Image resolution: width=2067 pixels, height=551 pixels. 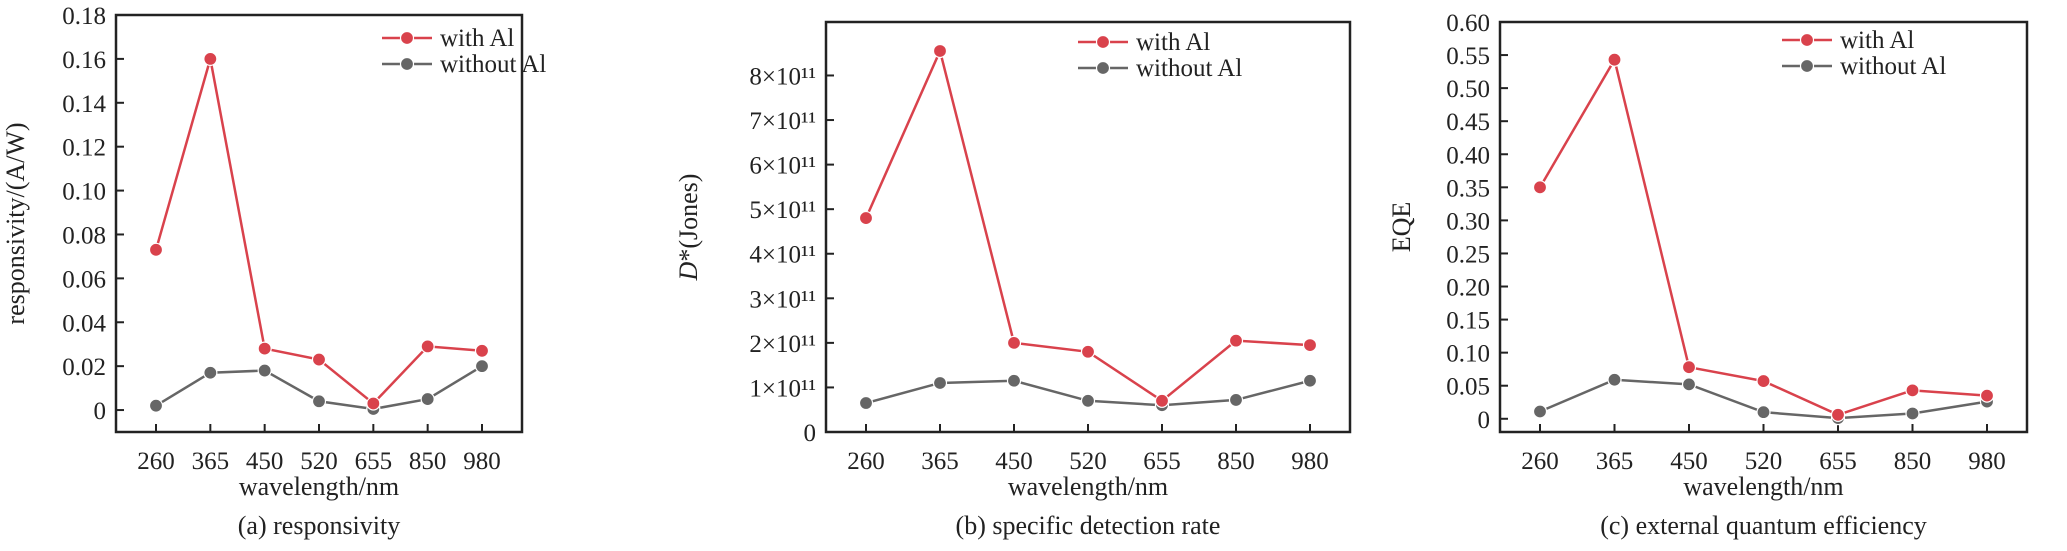 What do you see at coordinates (782, 299) in the screenshot?
I see `y-tick-label: 3×10¹¹` at bounding box center [782, 299].